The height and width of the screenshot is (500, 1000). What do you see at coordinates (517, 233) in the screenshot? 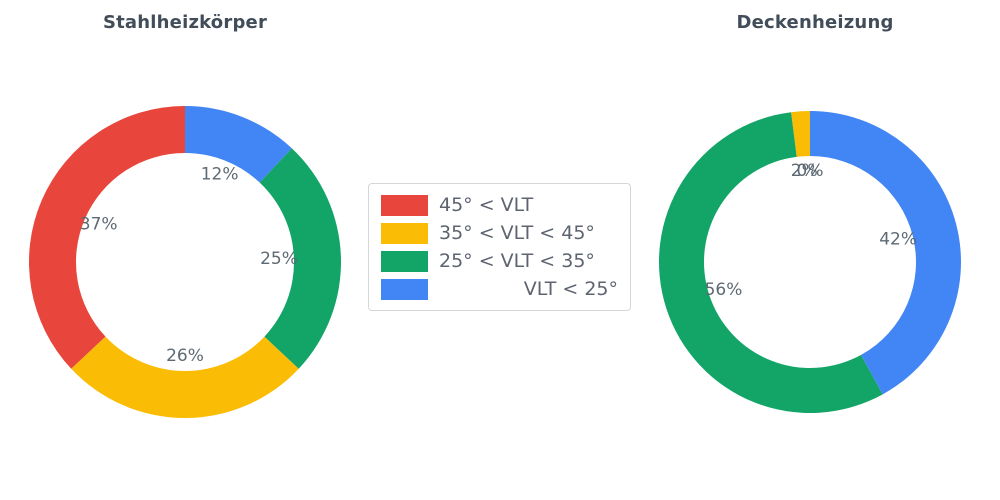
I see `legend-label: 35° < VLT < 45°` at bounding box center [517, 233].